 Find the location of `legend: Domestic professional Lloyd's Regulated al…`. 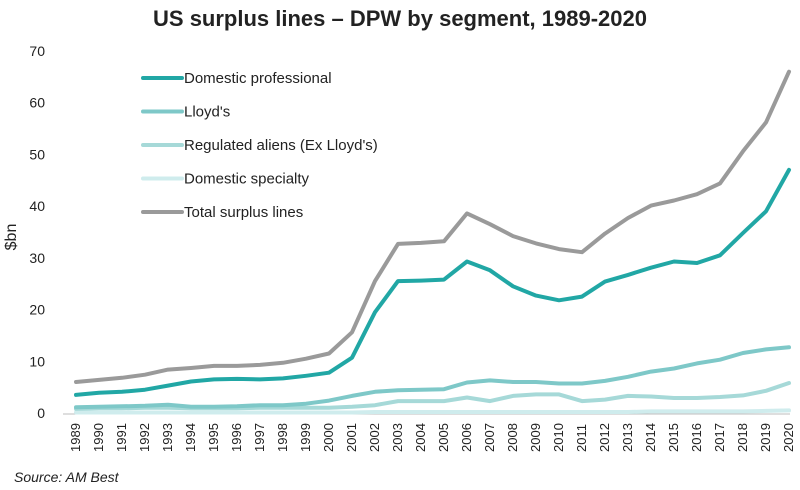

legend: Domestic professional Lloyd's Regulated al… is located at coordinates (259, 145).